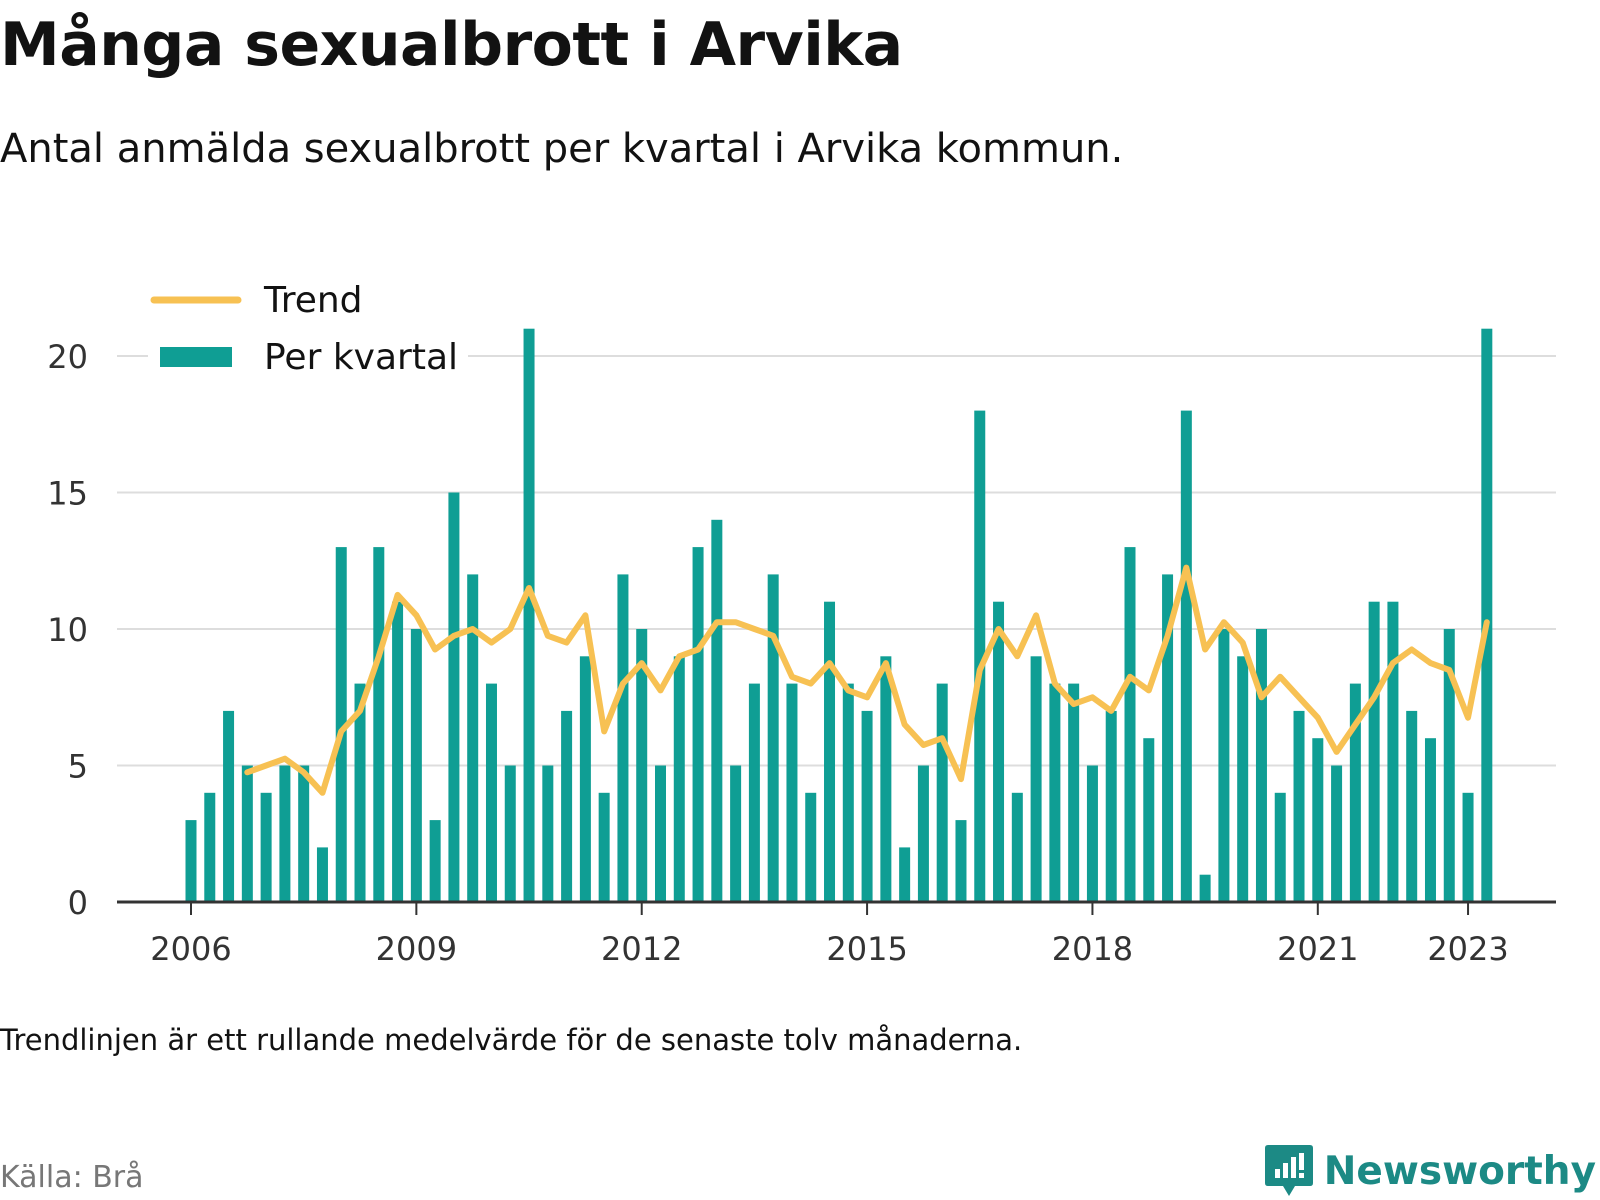  What do you see at coordinates (1288, 1170) in the screenshot?
I see `newsworthy-logo-icon` at bounding box center [1288, 1170].